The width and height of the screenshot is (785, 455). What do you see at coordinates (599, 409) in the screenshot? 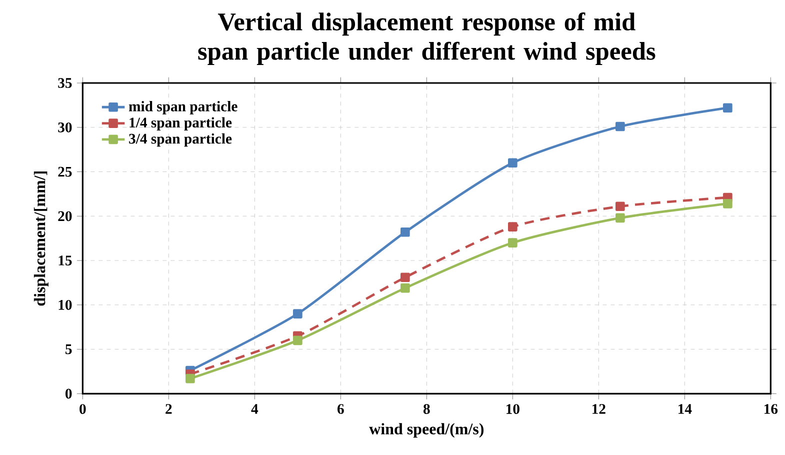
I see `x-tick-label: 12` at bounding box center [599, 409].